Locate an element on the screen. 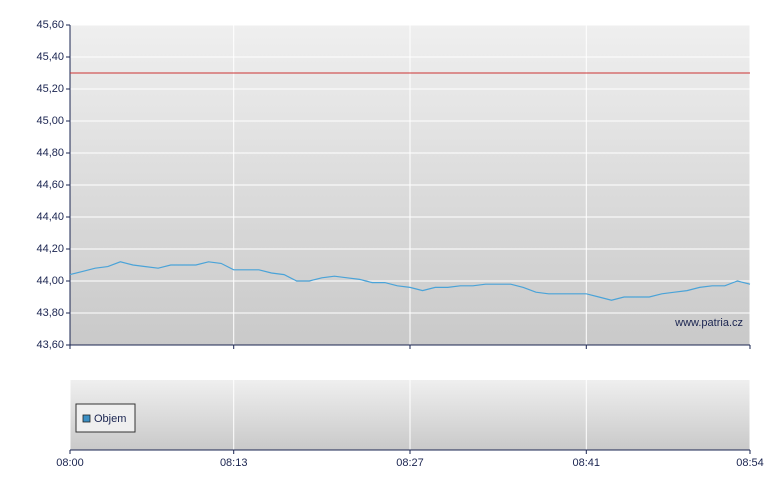 The width and height of the screenshot is (780, 490). y-tick-label: 44,00 is located at coordinates (50, 281).